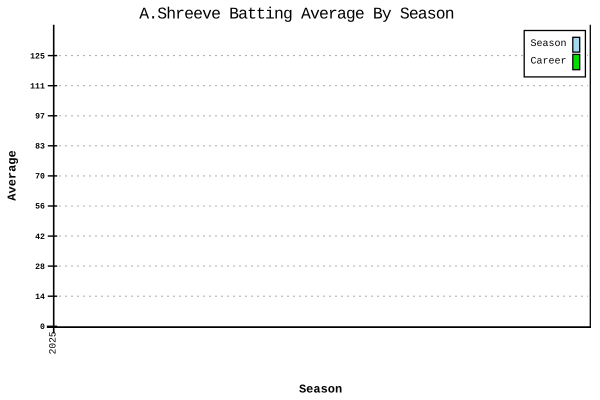 This screenshot has height=400, width=600. Describe the element at coordinates (296, 14) in the screenshot. I see `svg-text:A.Shreeve Batting Average By S: A.Shreeve Batting Average By Season` at that location.